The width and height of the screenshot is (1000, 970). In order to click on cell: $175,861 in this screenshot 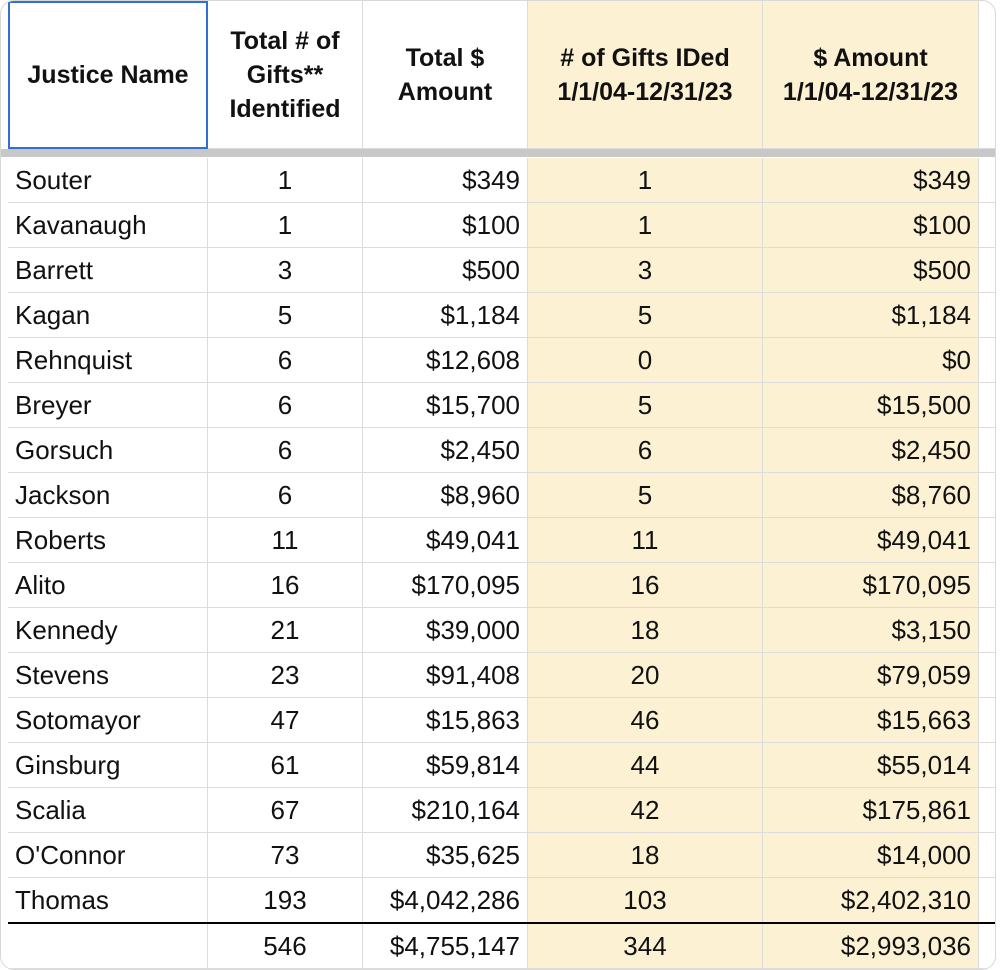, I will do `click(871, 810)`.